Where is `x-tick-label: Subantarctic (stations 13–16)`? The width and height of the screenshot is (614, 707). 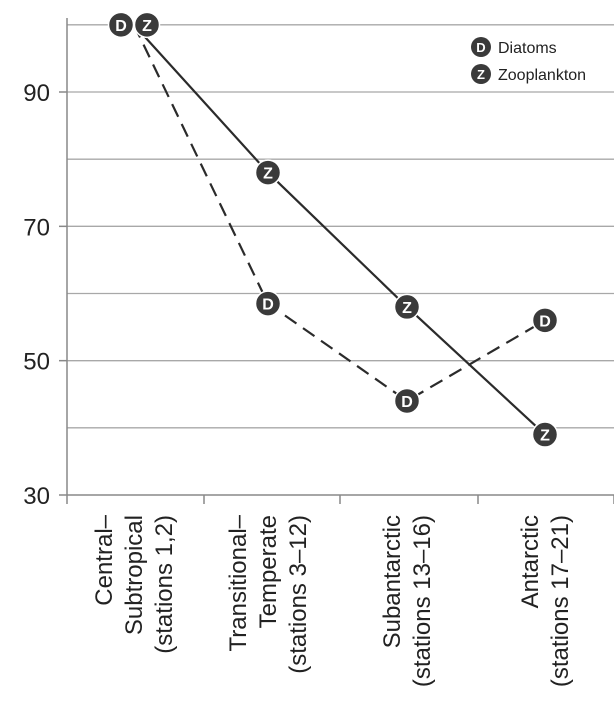
x-tick-label: Subantarctic (stations 13–16) is located at coordinates (407, 601).